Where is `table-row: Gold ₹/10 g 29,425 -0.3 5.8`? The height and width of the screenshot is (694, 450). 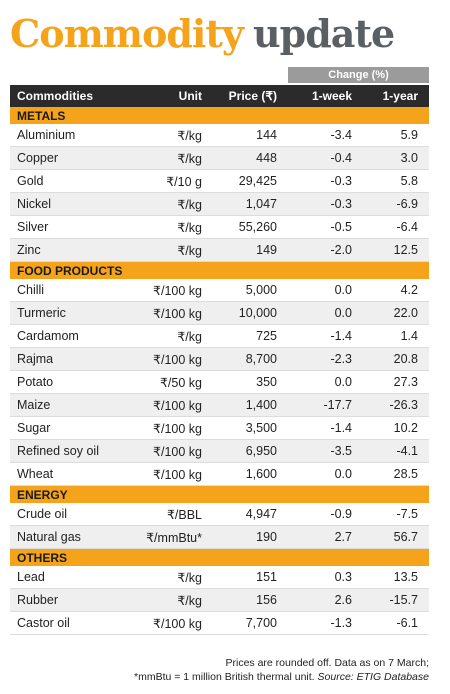 table-row: Gold ₹/10 g 29,425 -0.3 5.8 is located at coordinates (219, 181).